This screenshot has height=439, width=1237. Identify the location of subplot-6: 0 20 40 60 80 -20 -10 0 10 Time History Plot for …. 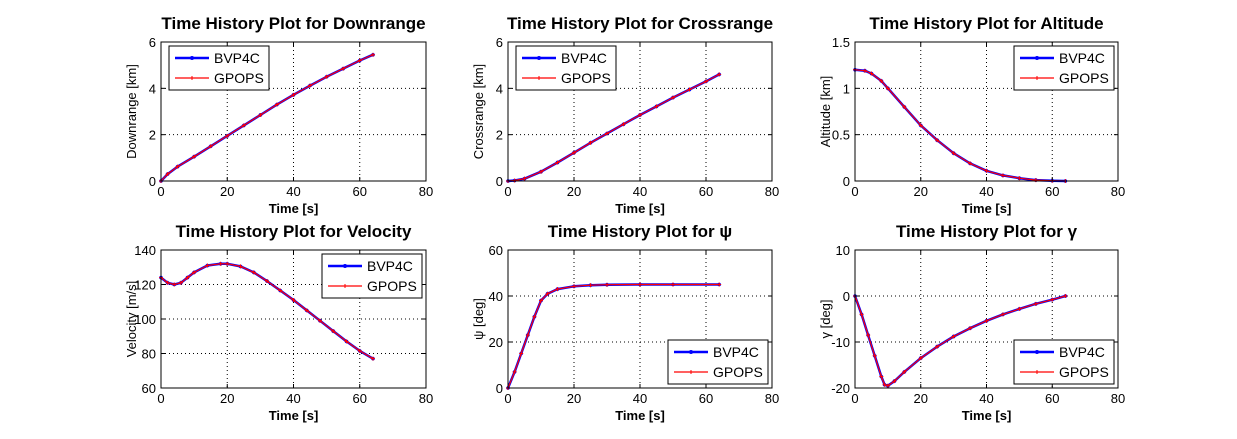
(971, 322).